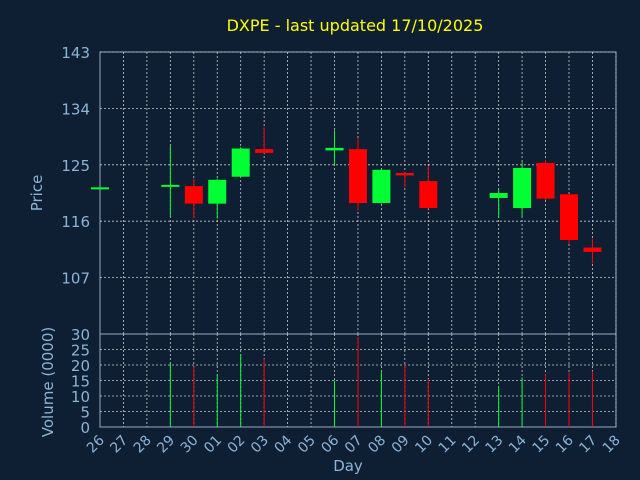 Image resolution: width=640 pixels, height=480 pixels. I want to click on x-tick-label: 07, so click(354, 445).